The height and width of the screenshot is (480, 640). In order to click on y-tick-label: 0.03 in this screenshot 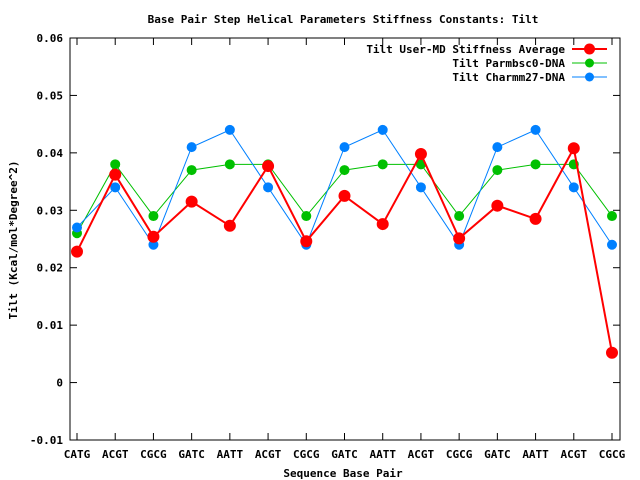, I will do `click(50, 210)`.